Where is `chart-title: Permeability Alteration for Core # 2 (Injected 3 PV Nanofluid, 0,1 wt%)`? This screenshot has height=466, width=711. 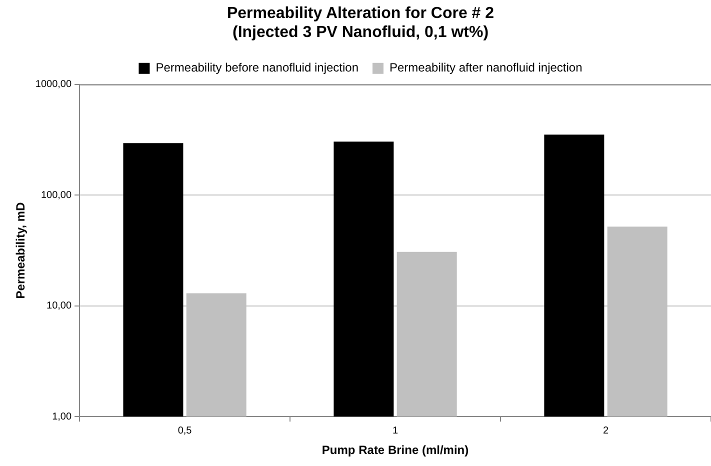 chart-title: Permeability Alteration for Core # 2 (Injected 3 PV Nanofluid, 0,1 wt%) is located at coordinates (360, 23).